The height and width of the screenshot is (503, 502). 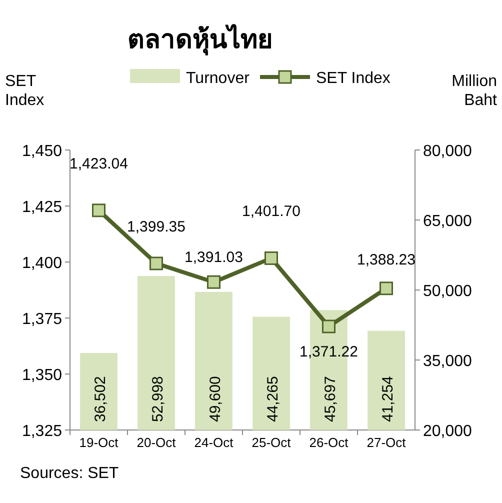 What do you see at coordinates (273, 399) in the screenshot?
I see `data-label: 44,265` at bounding box center [273, 399].